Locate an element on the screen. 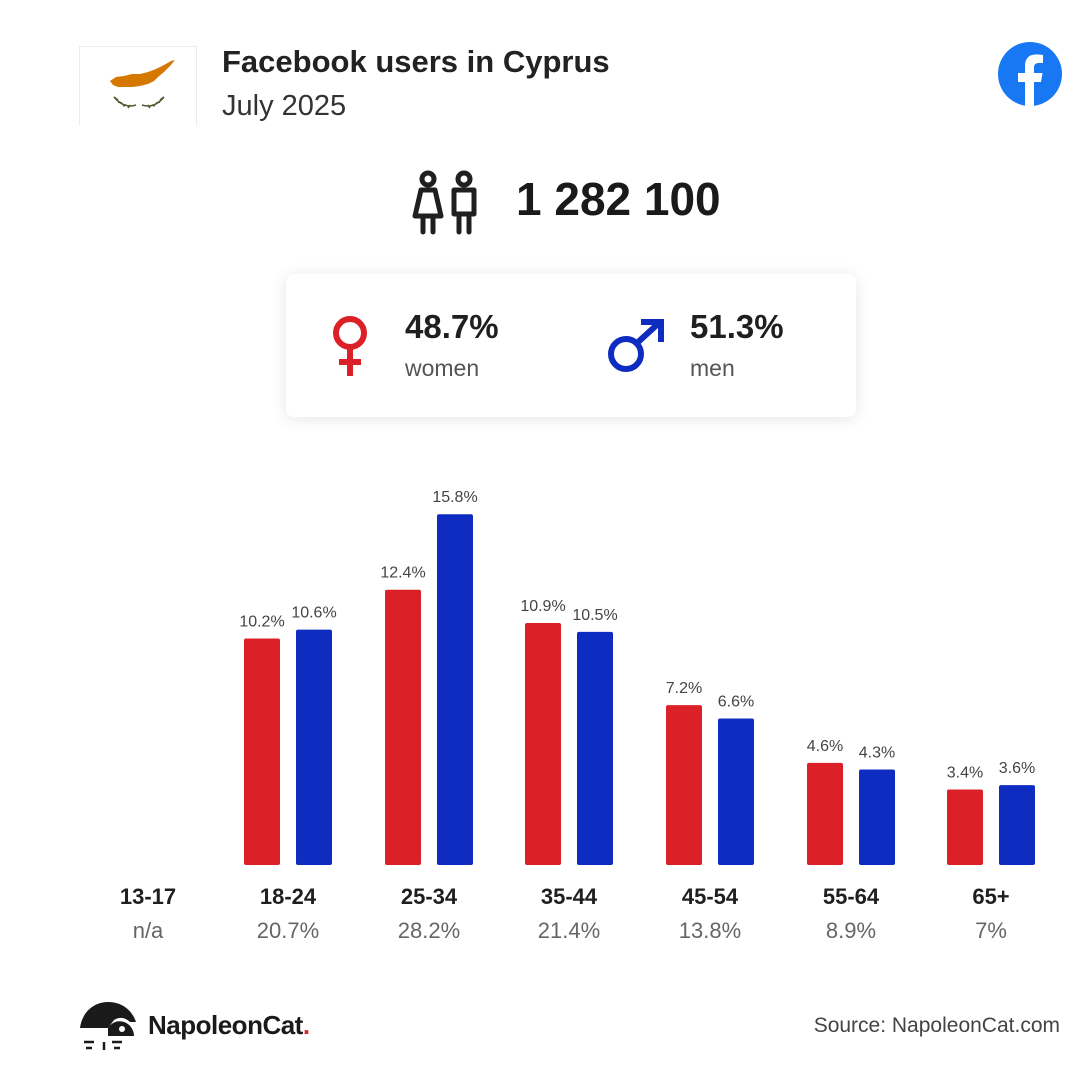 The height and width of the screenshot is (1080, 1080). data-label-18-24-series-2: 10.6% is located at coordinates (313, 613).